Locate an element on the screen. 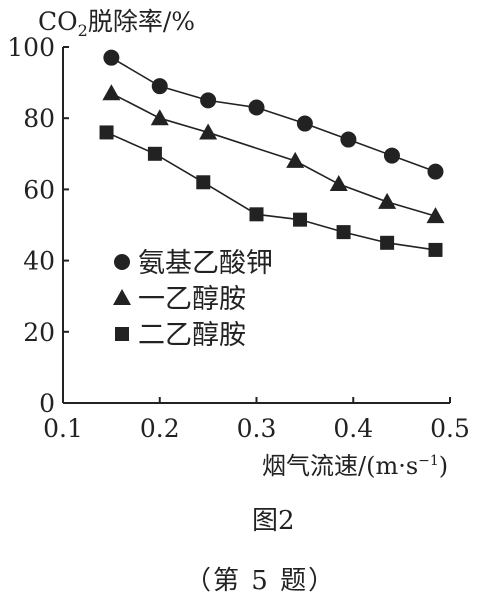 The height and width of the screenshot is (597, 504). y-tick-label: 80 is located at coordinates (39, 118).